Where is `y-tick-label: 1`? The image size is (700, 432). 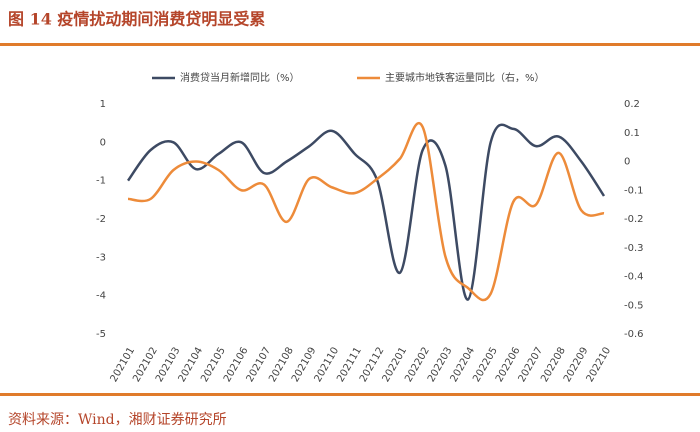 y-tick-label: 1 is located at coordinates (103, 104).